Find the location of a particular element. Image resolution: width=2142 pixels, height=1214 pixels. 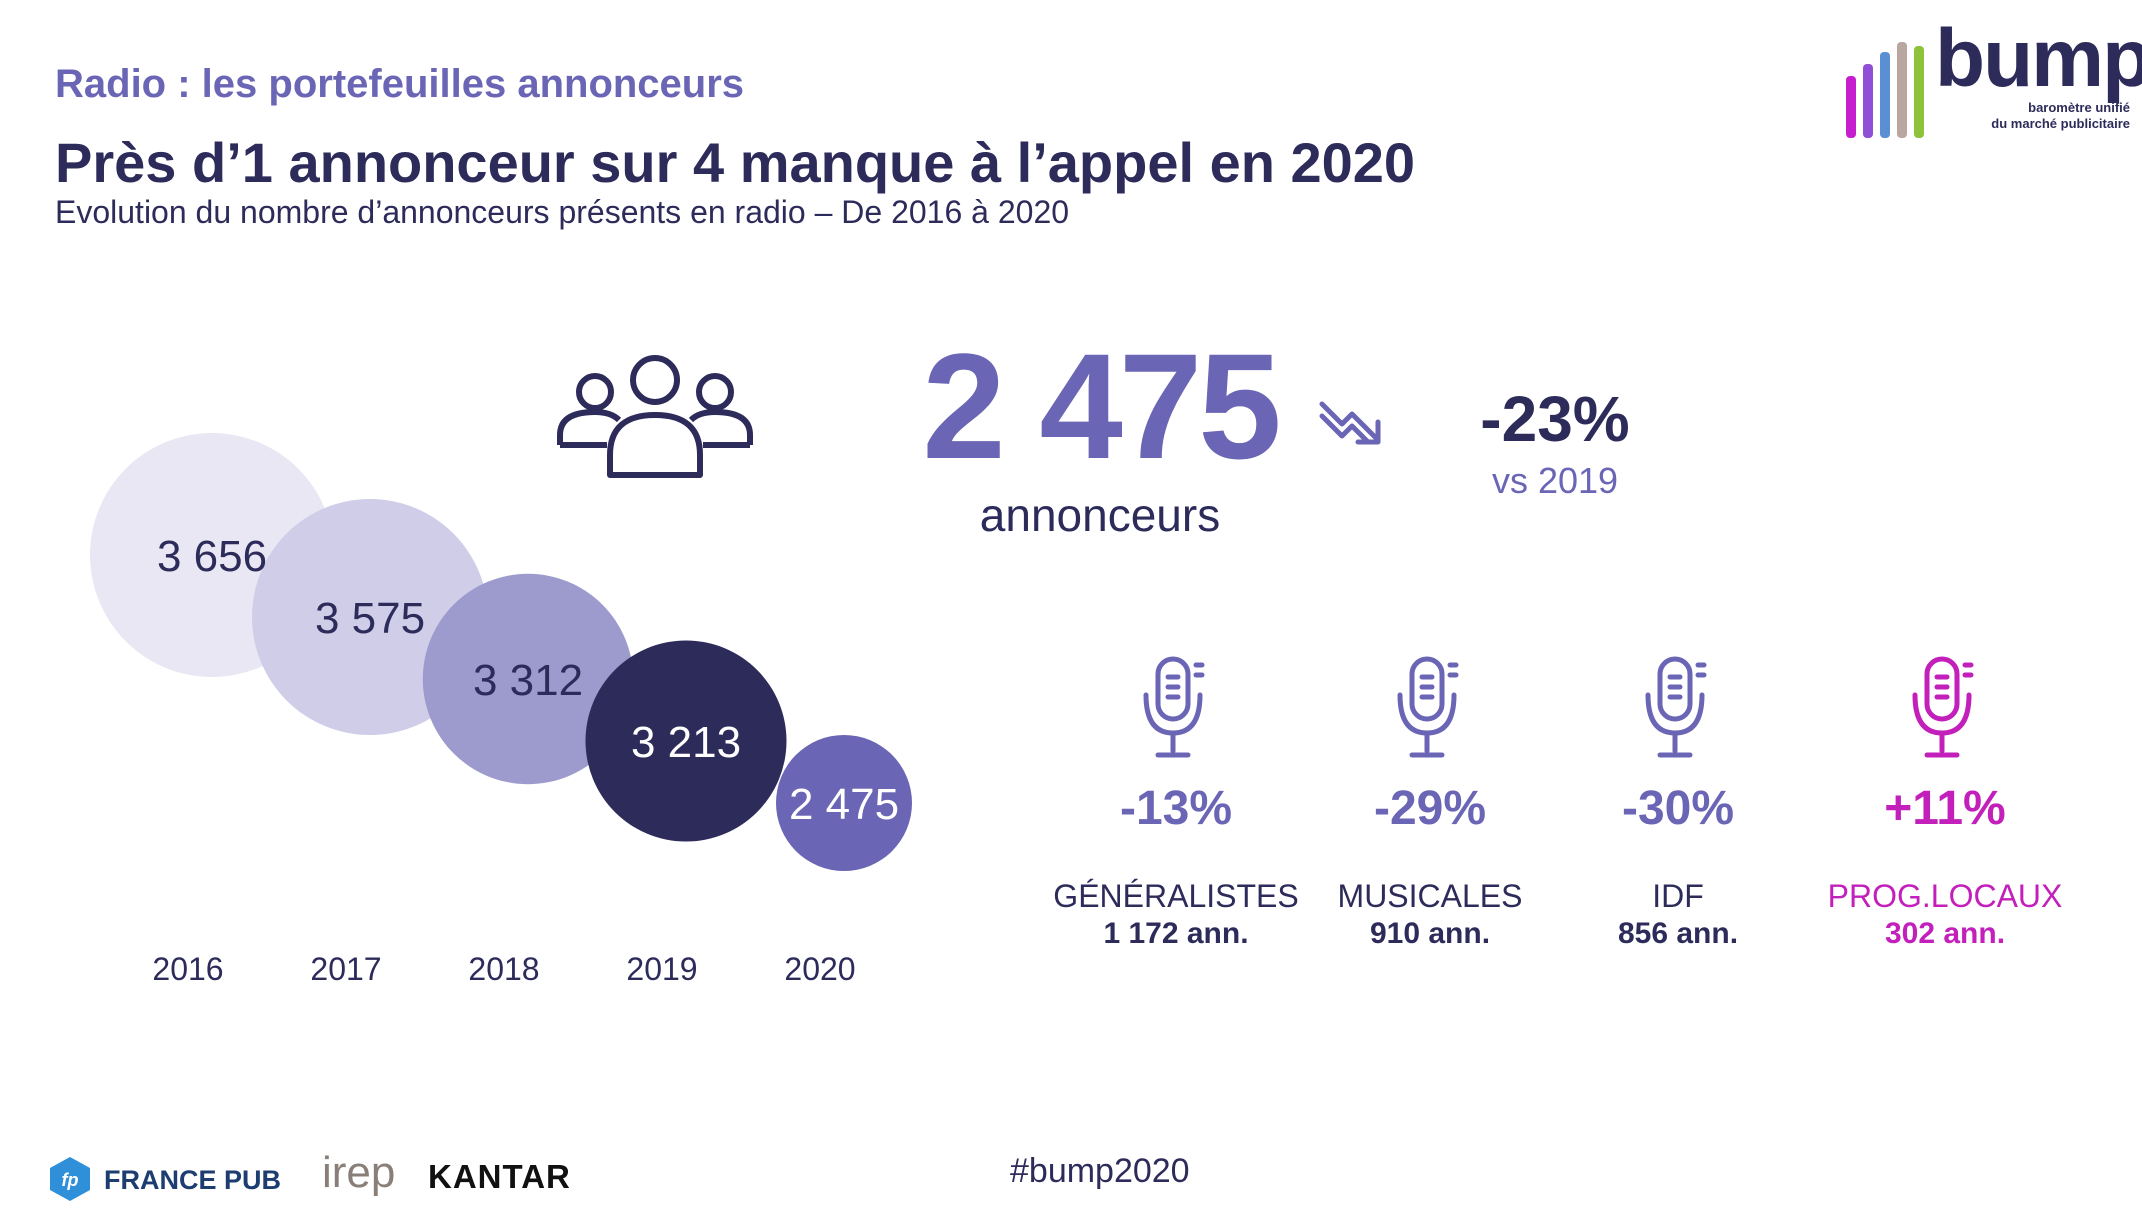

bump-tagline-1: baromètre unifié is located at coordinates (2079, 107).